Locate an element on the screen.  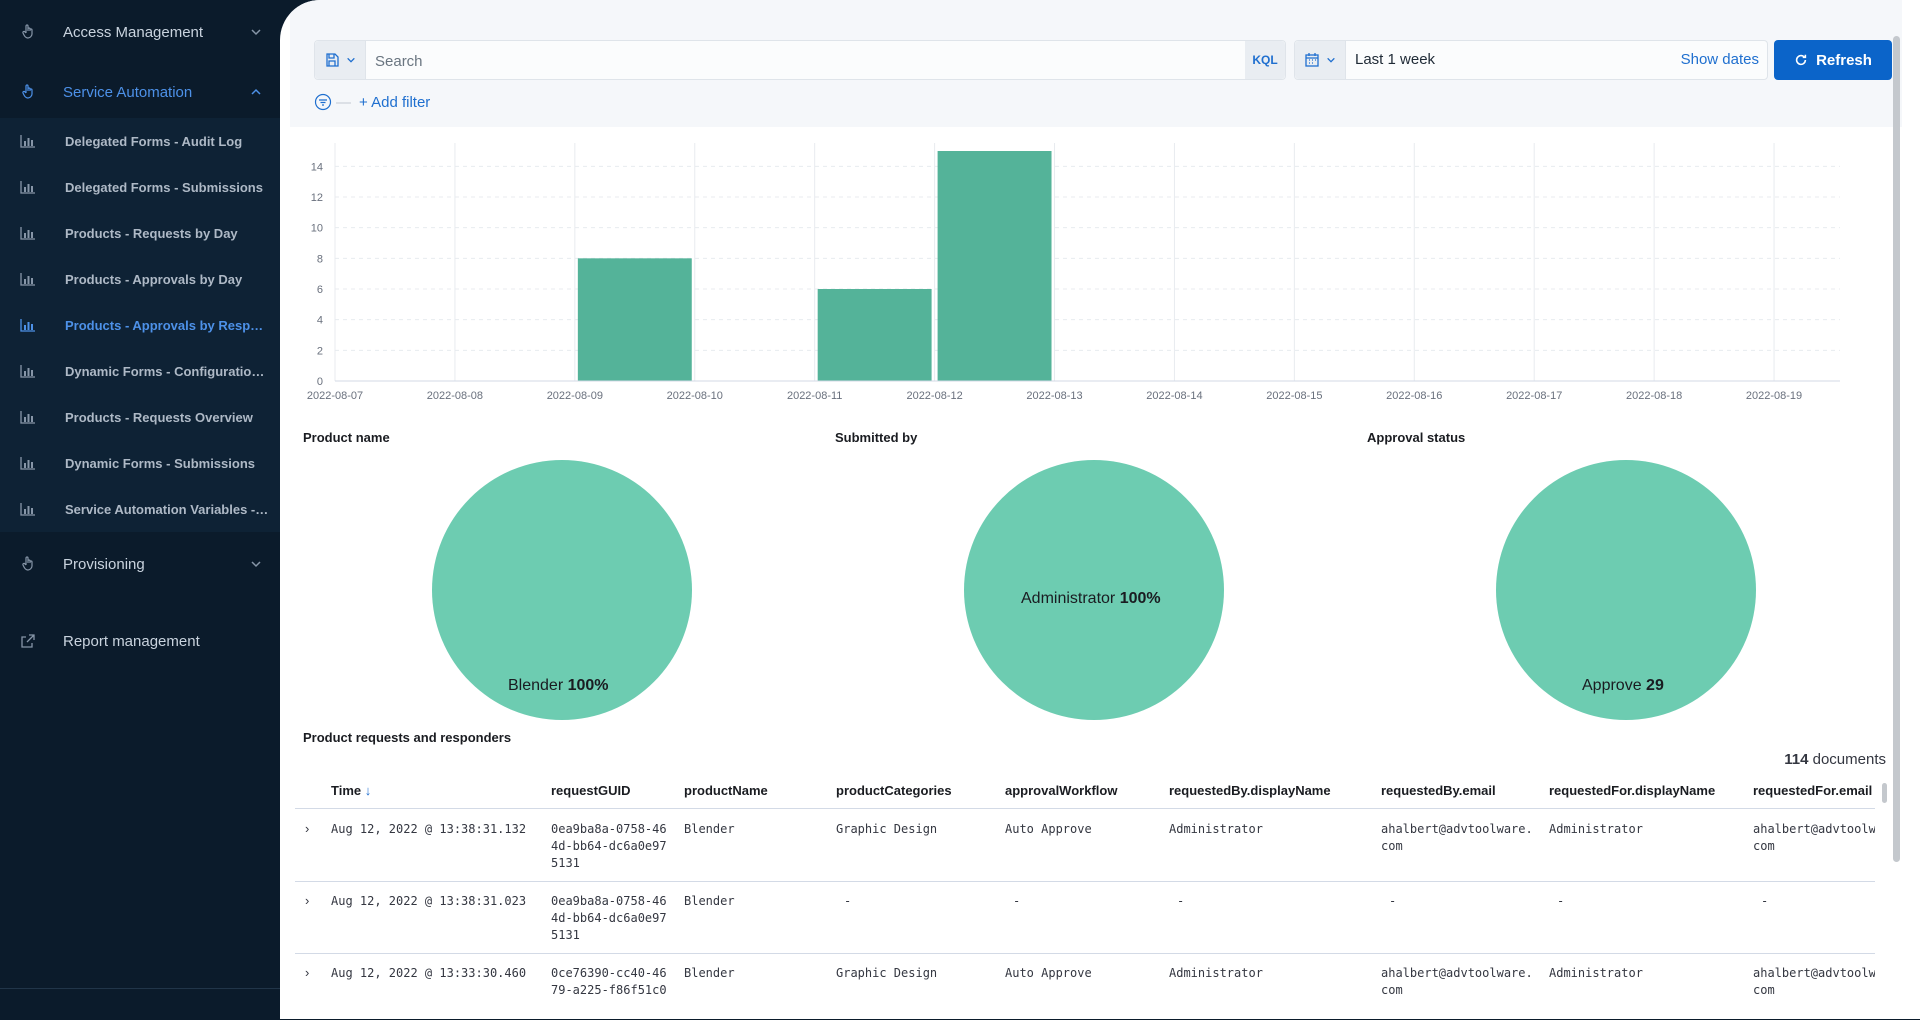
x-tick-label: 2022-08-09 is located at coordinates (575, 396).